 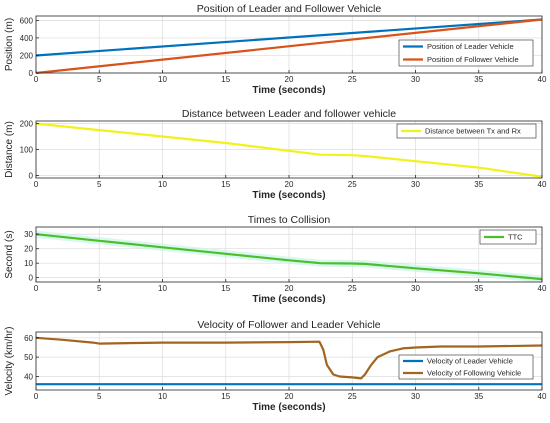 I want to click on y-tick-label: 30, so click(x=28, y=234).